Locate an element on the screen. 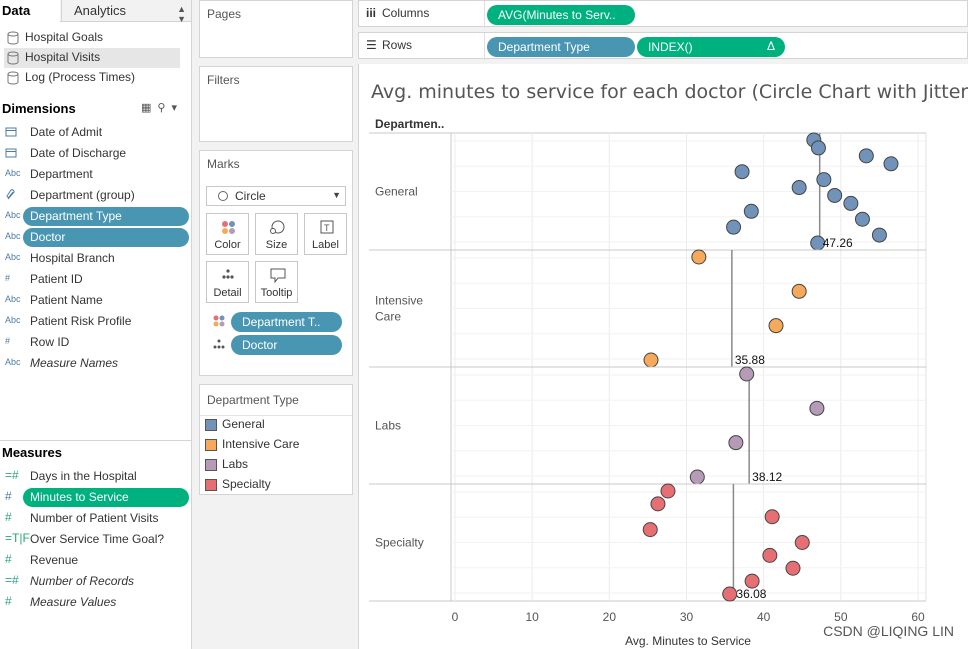 The width and height of the screenshot is (968, 649). rows-pill-department-type: Department Type is located at coordinates (561, 47).